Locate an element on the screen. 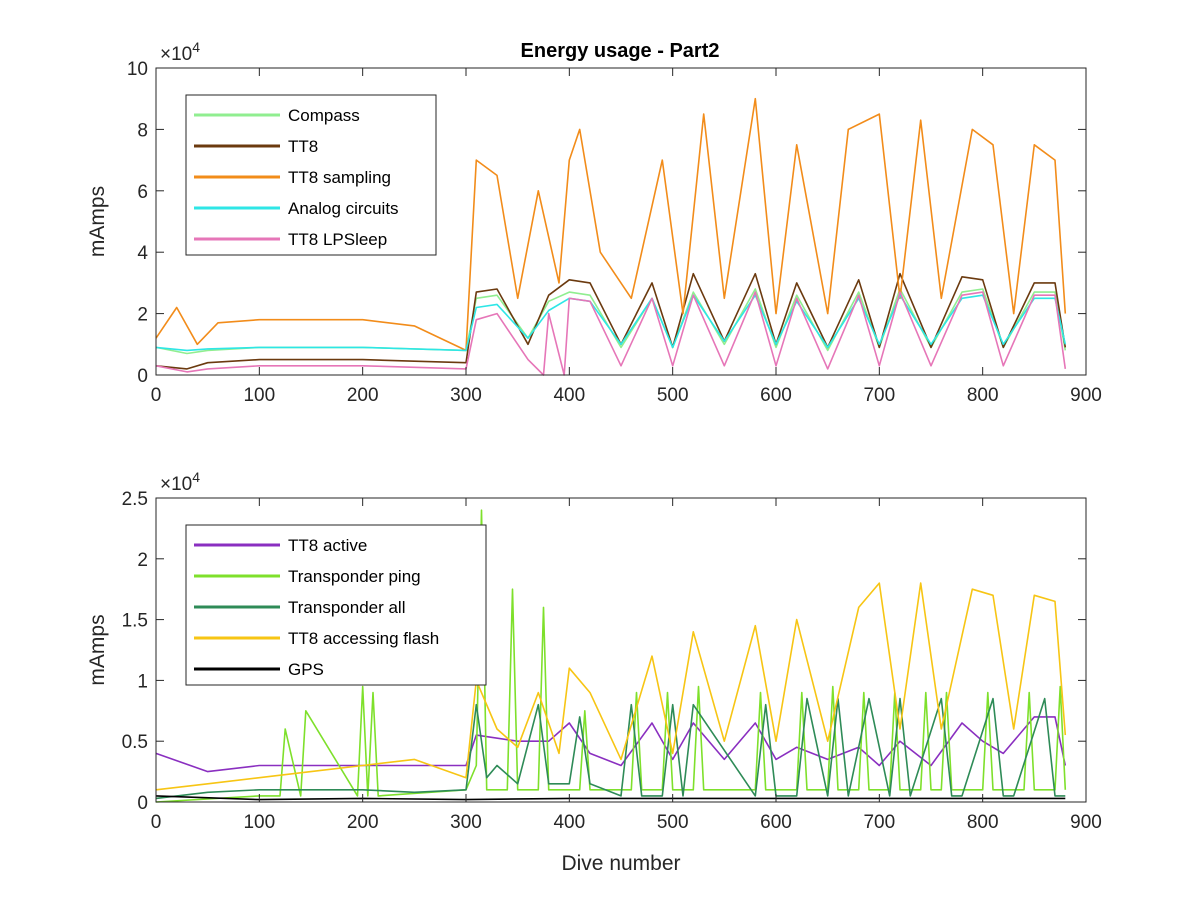  series-line-gps is located at coordinates (610, 798).